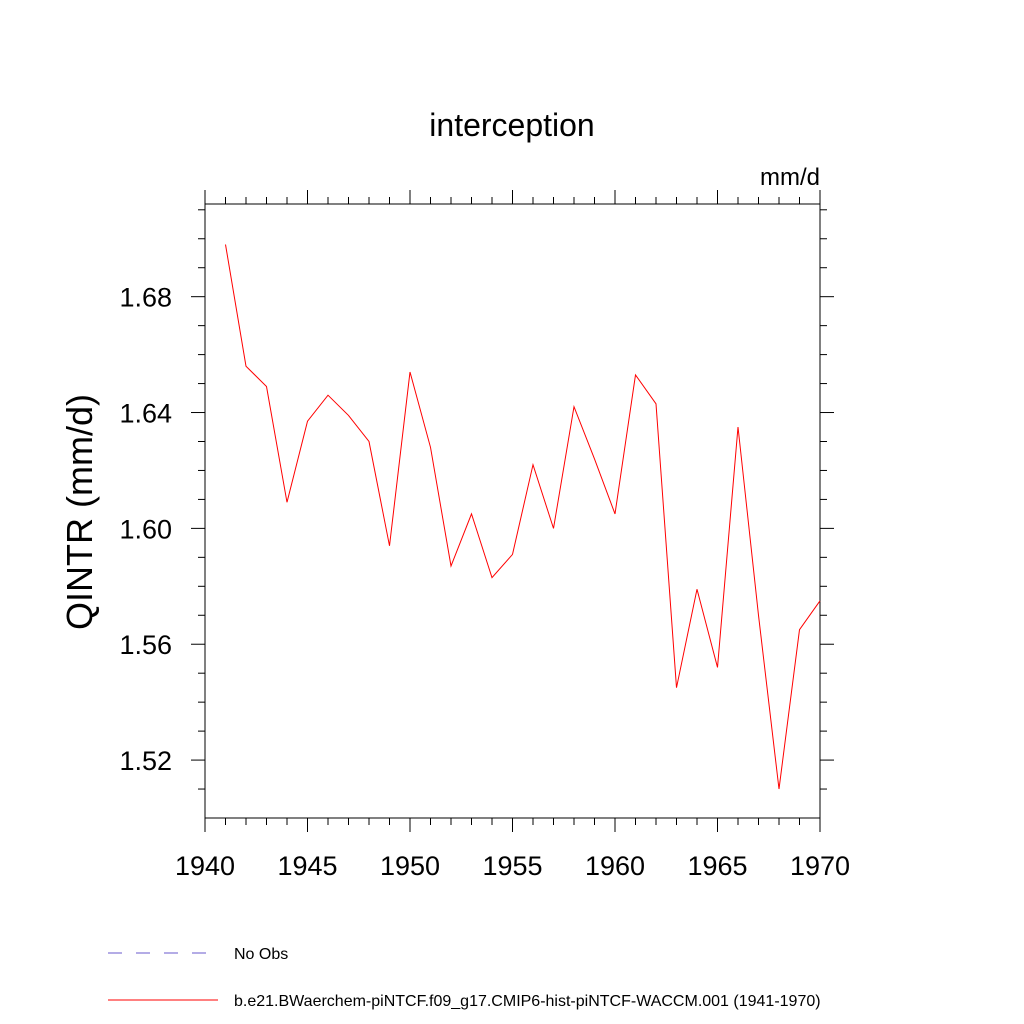 The height and width of the screenshot is (1024, 1024). I want to click on y-axis-label: QINTR (mm/d), so click(79, 512).